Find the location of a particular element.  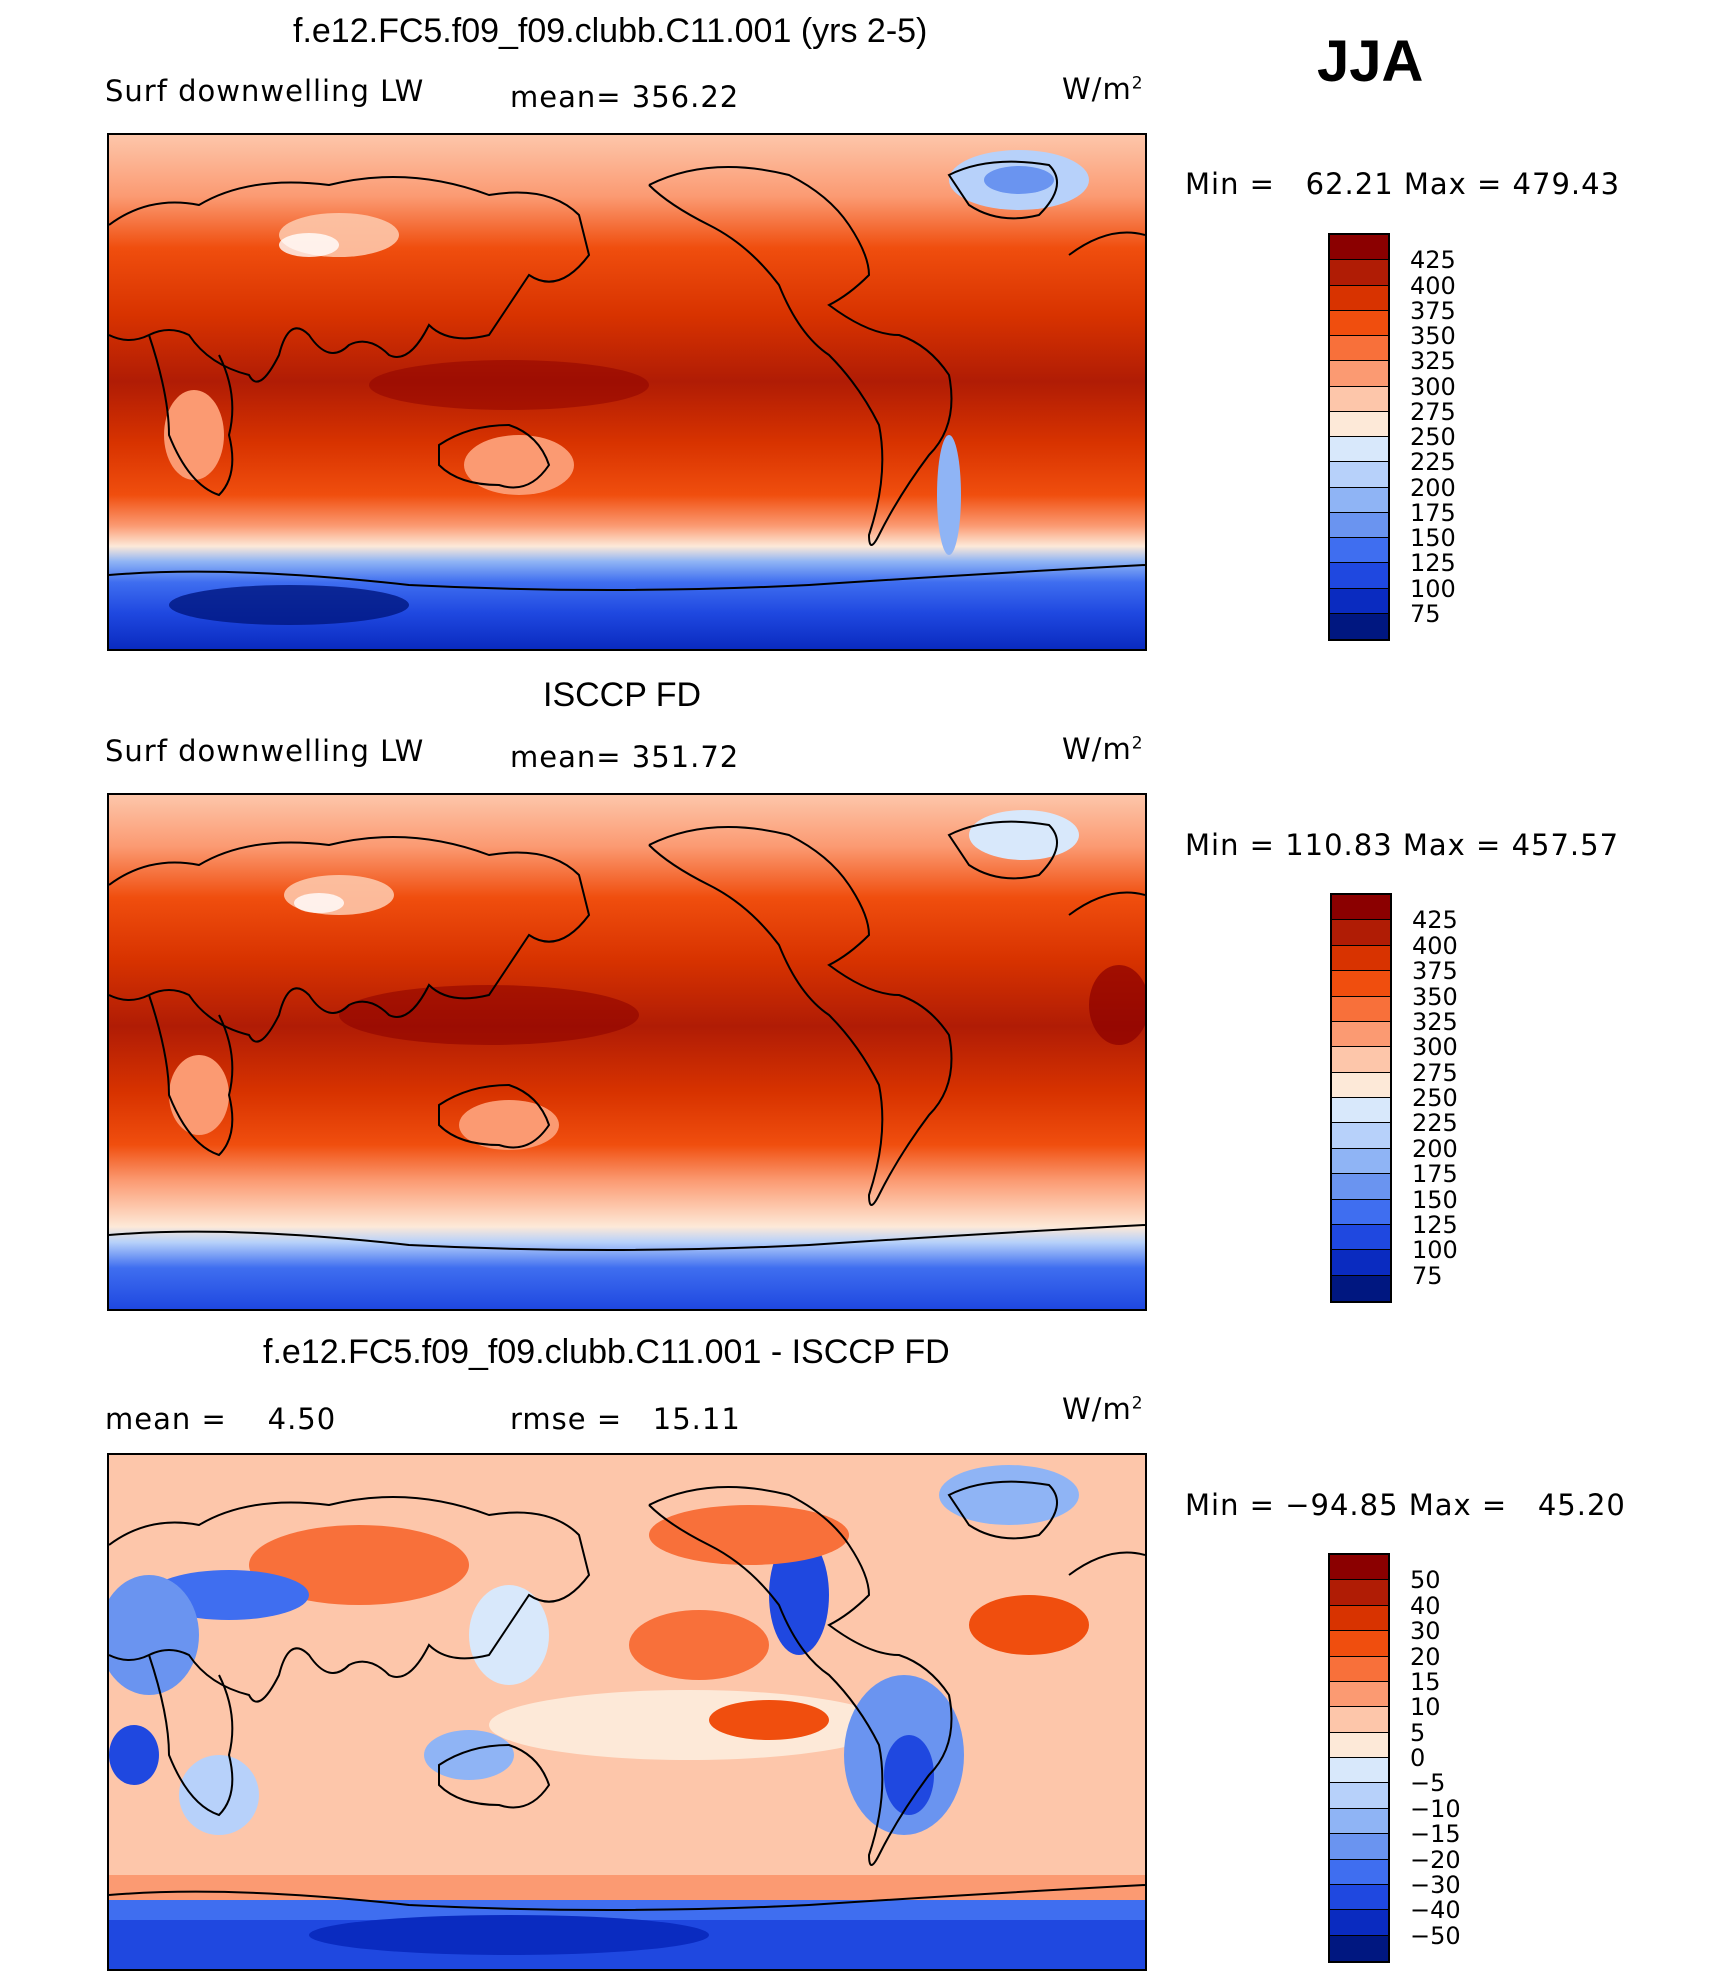

panel-3-colorbar-label: −15 is located at coordinates (1435, 1834).